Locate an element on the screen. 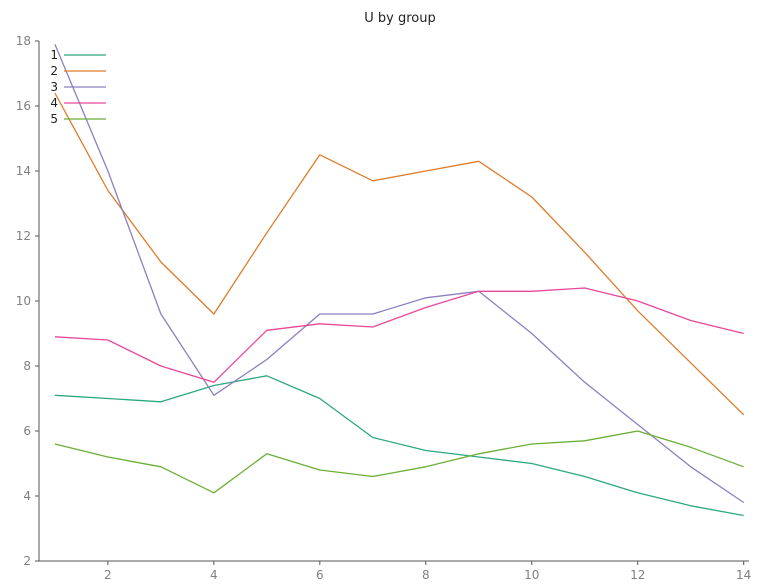 The width and height of the screenshot is (759, 585). x-tick-label: 14 is located at coordinates (743, 575).